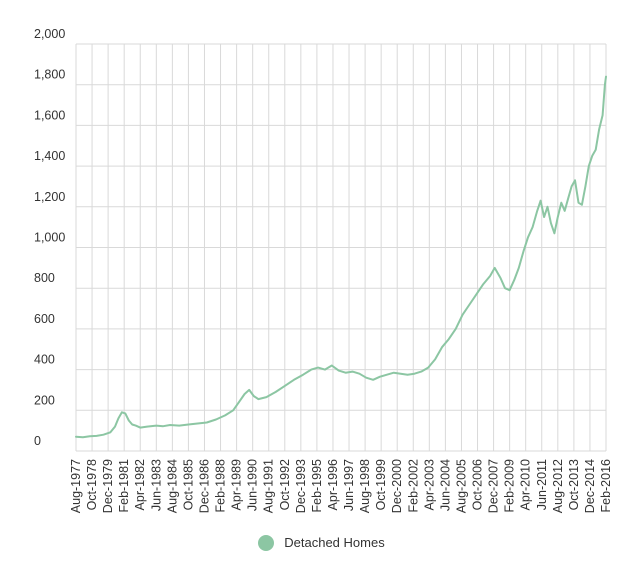 Image resolution: width=643 pixels, height=572 pixels. I want to click on x-tick-label: Feb-1995, so click(317, 486).